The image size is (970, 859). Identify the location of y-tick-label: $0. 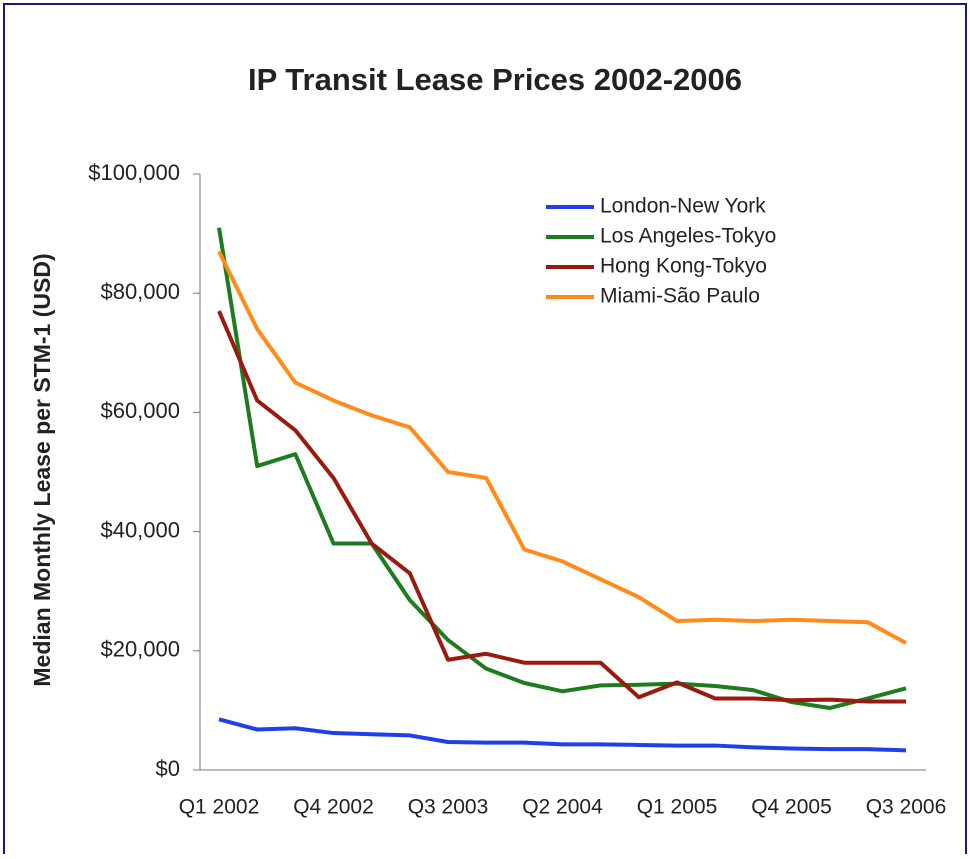
(168, 768).